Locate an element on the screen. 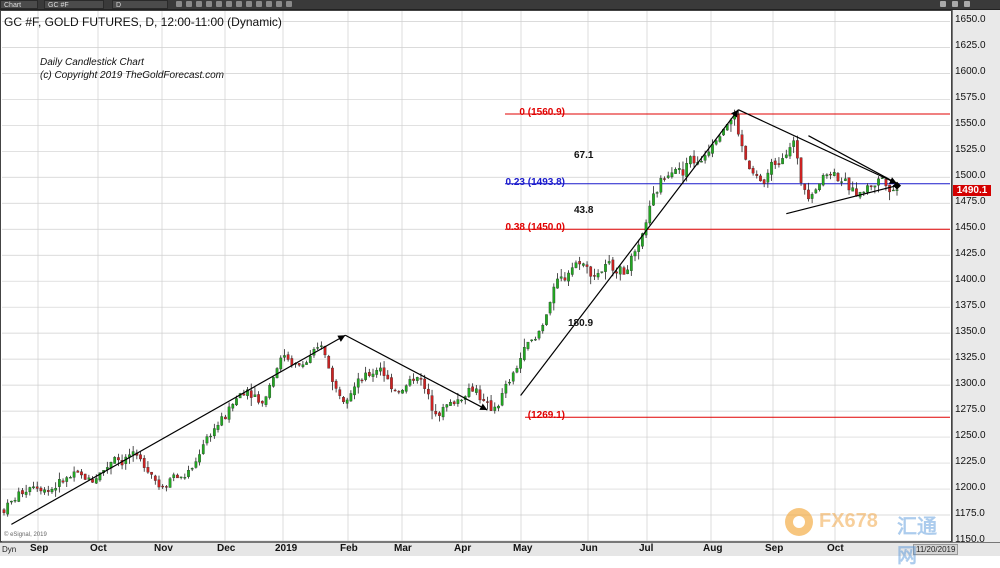 This screenshot has height=568, width=1000. y-tick-label: 1475.0 is located at coordinates (970, 202).